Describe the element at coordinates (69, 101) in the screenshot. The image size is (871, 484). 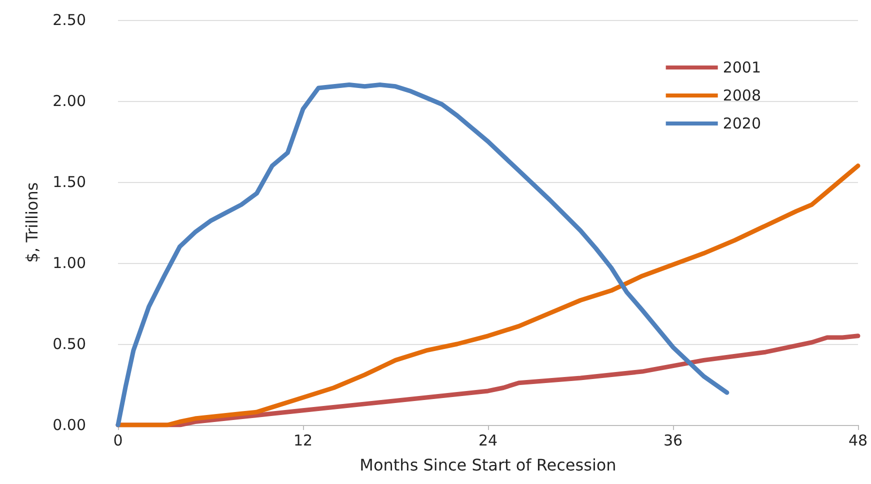
I see `y-tick-label: 2.00` at that location.